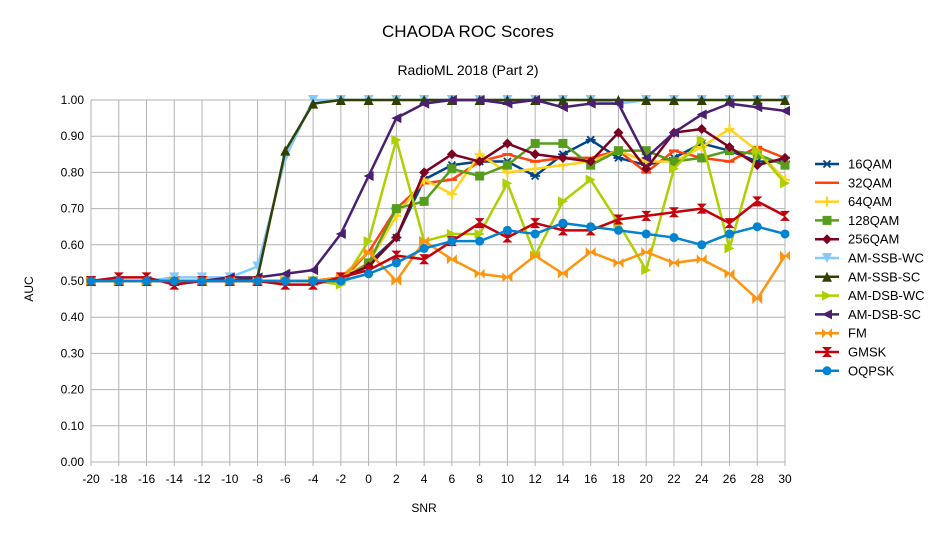  Describe the element at coordinates (73, 426) in the screenshot. I see `y-tick-label: 0.10` at that location.